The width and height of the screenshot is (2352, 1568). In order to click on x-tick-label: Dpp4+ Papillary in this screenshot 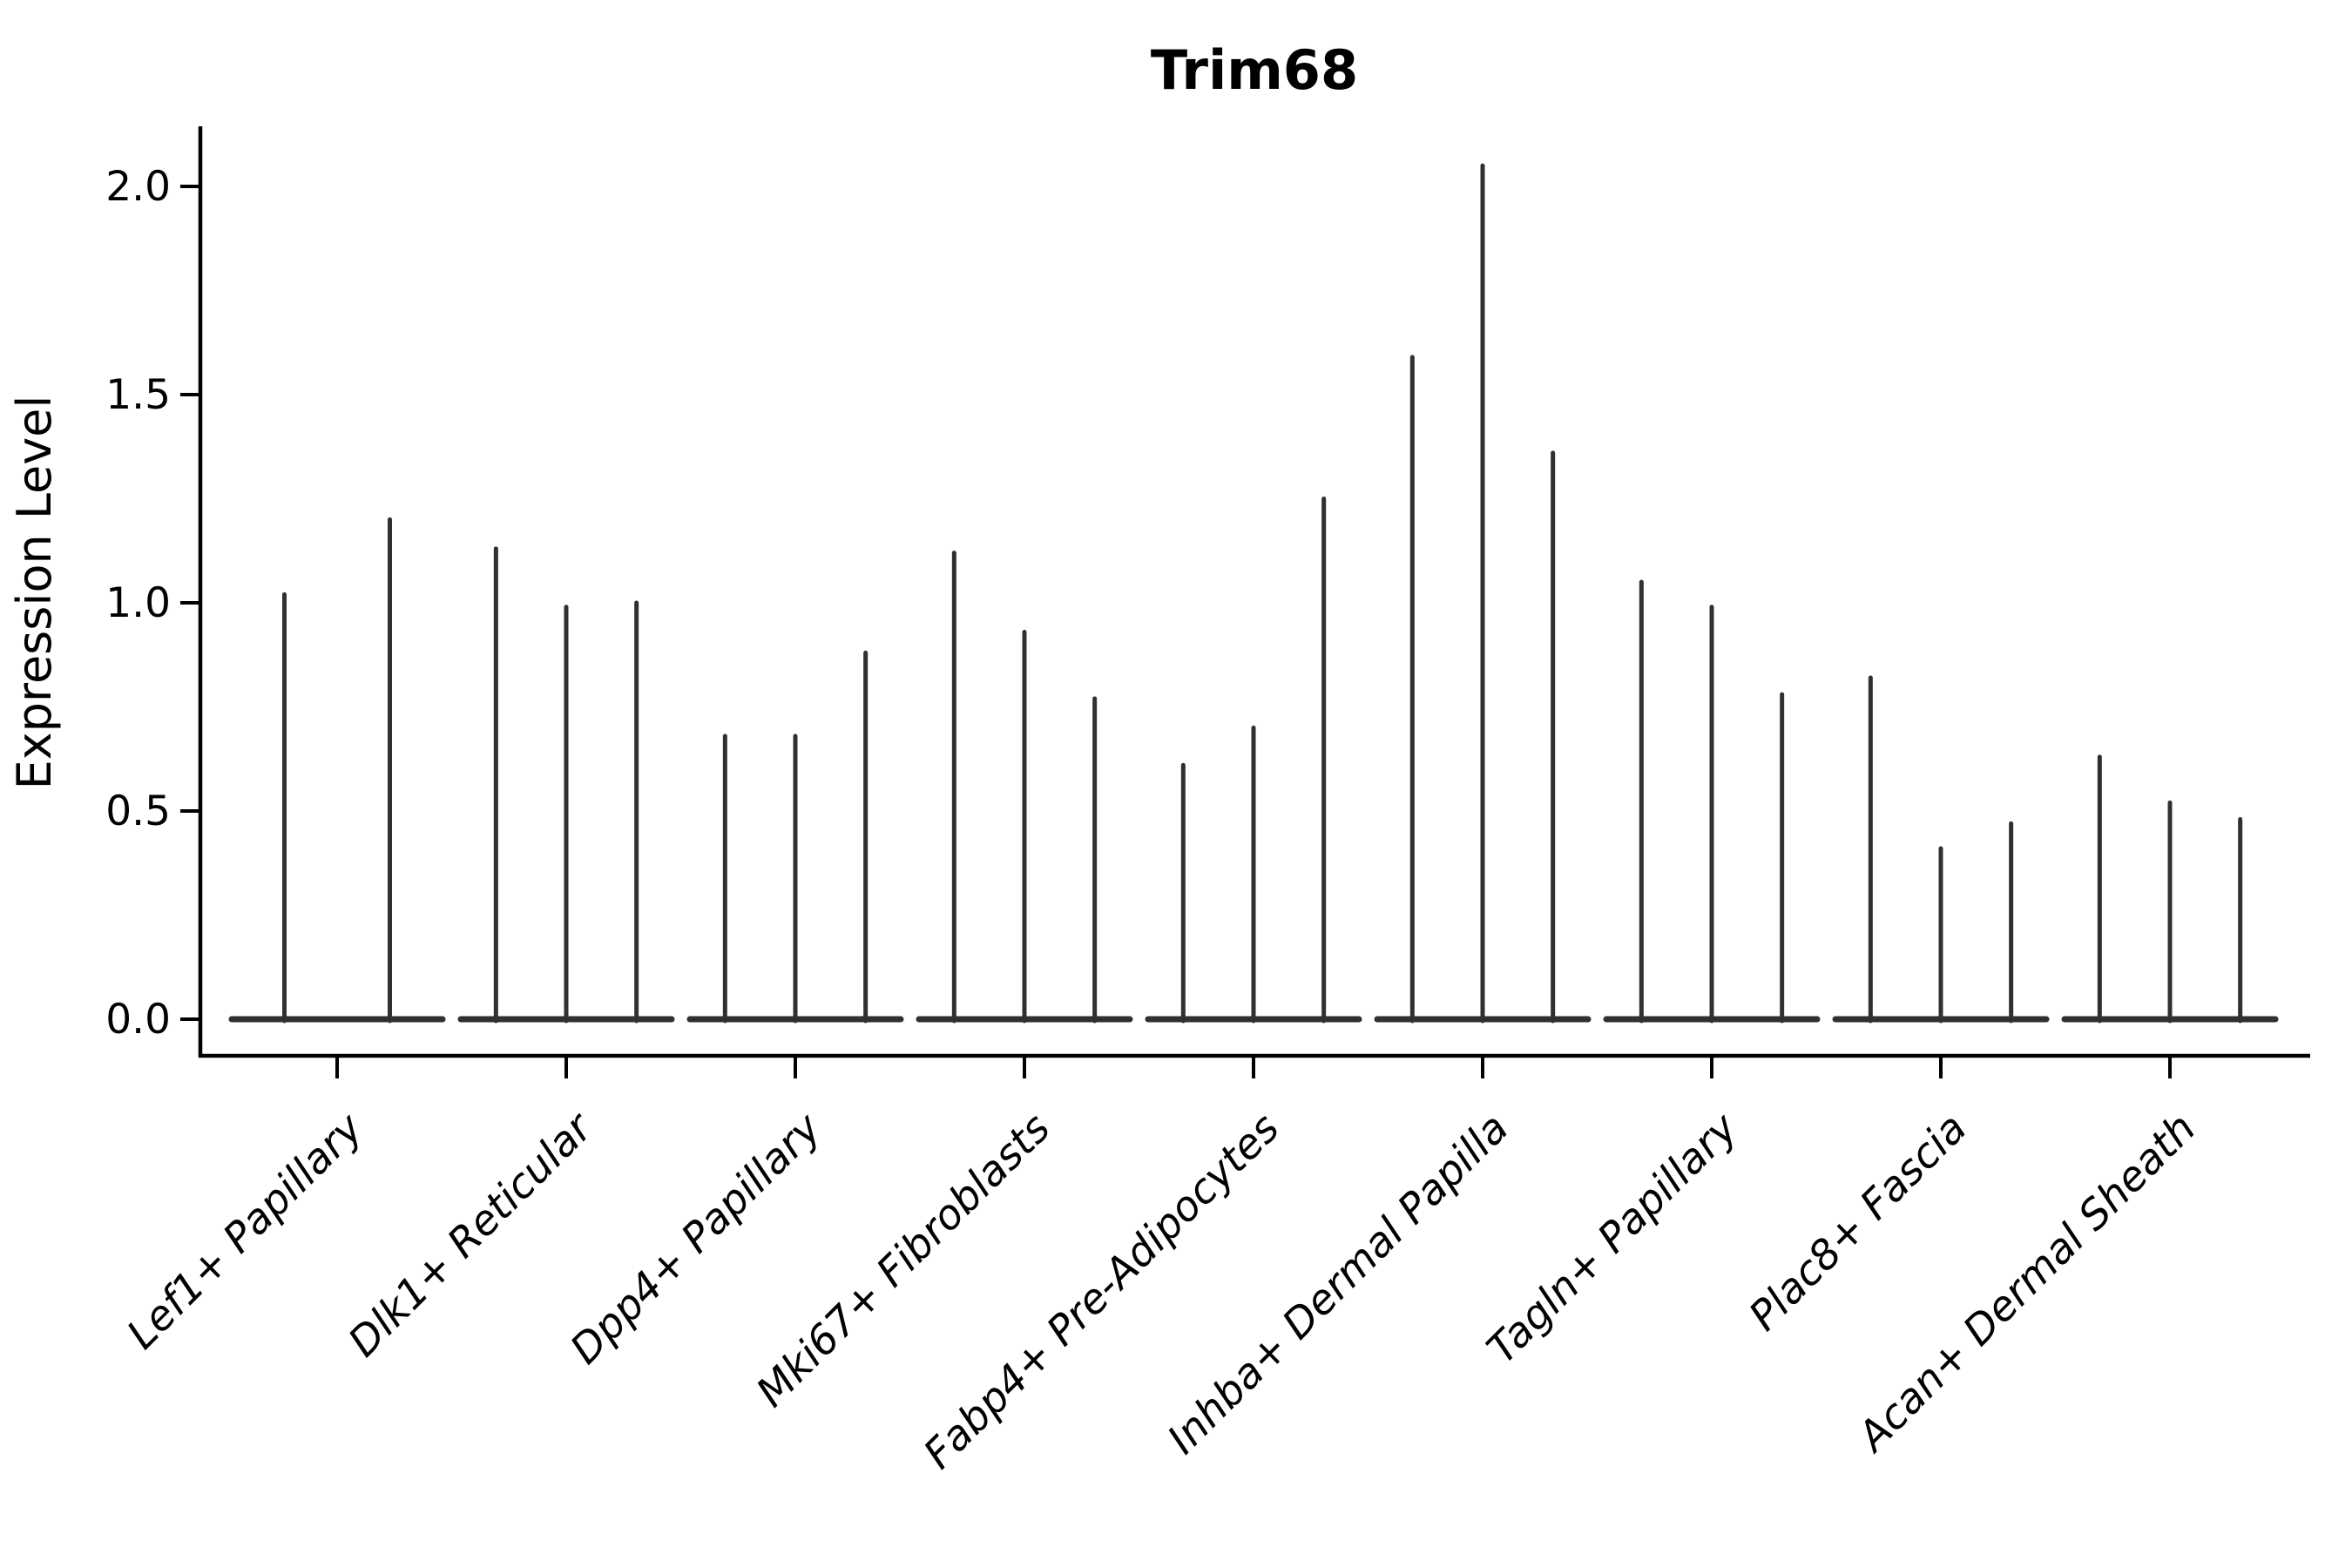, I will do `click(696, 1239)`.